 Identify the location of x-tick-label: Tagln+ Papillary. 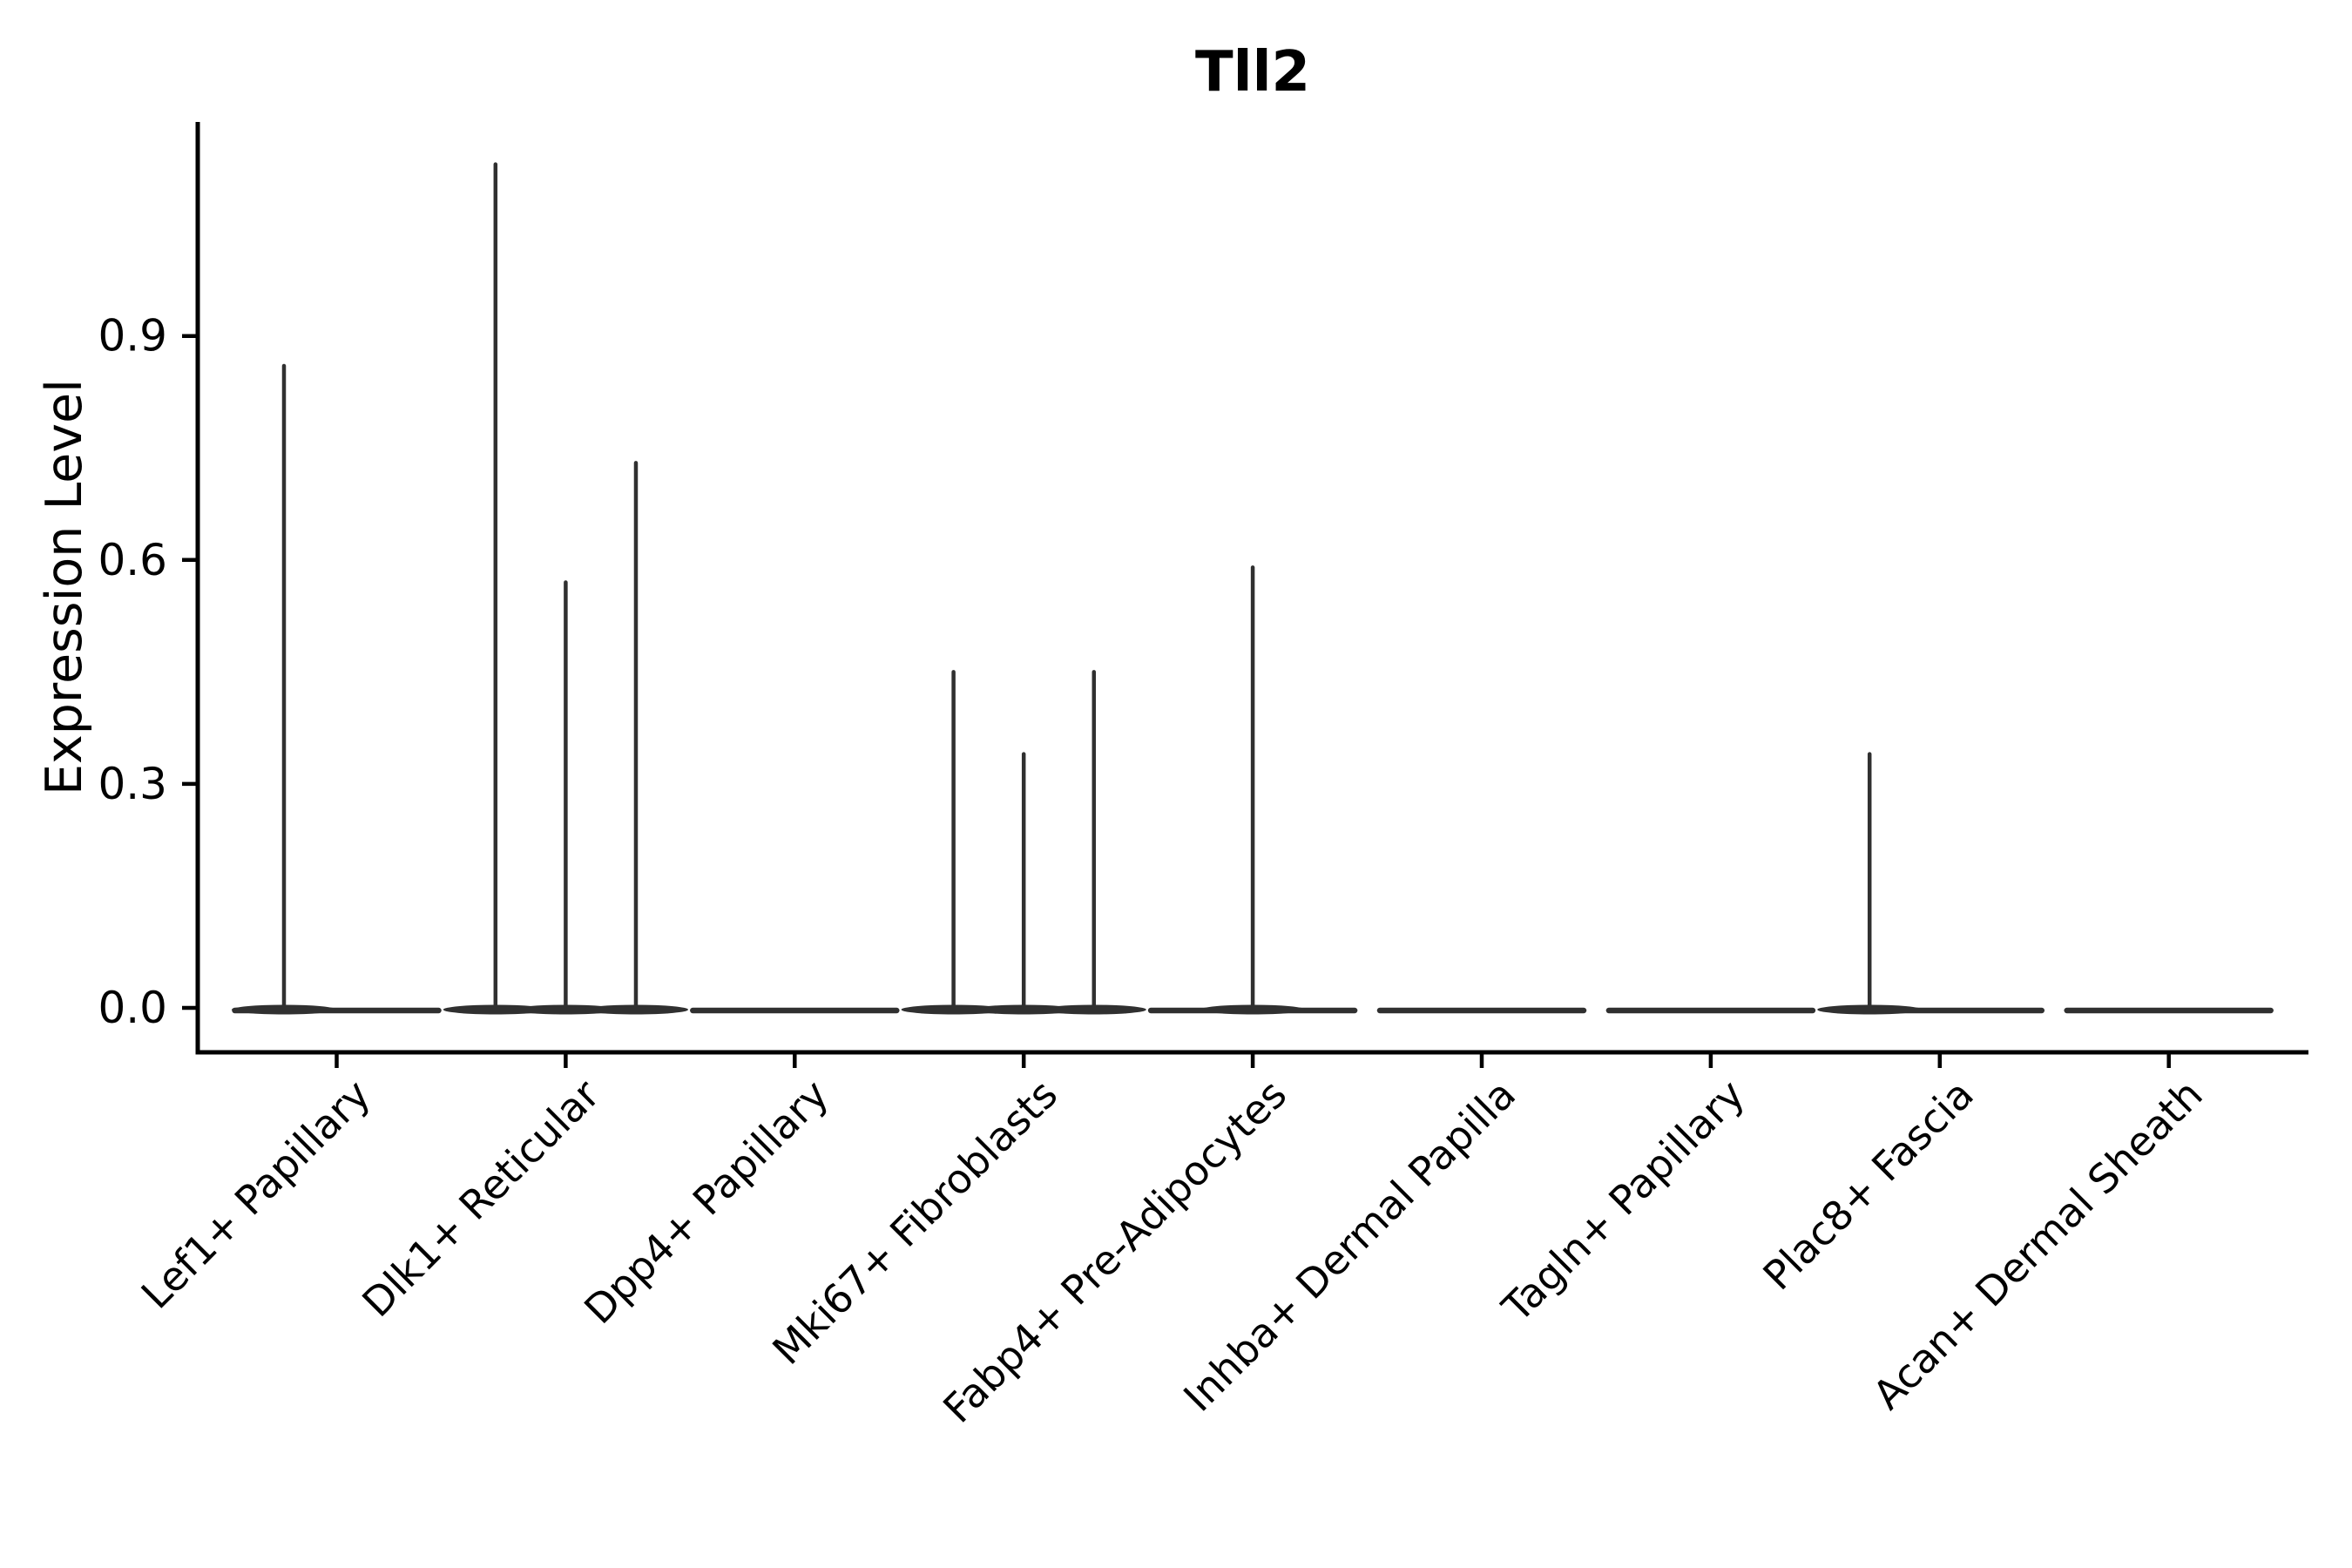
(1623, 1201).